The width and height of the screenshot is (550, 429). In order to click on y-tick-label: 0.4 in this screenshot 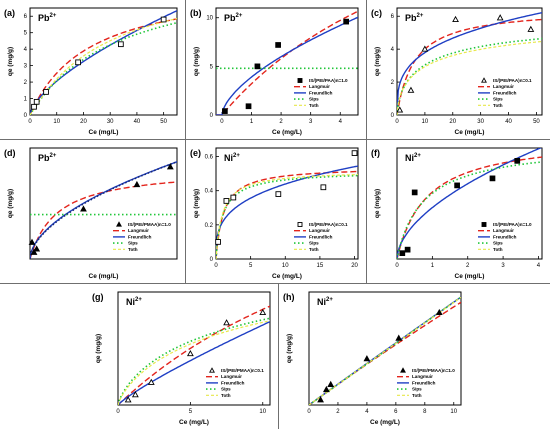, I will do `click(209, 192)`.